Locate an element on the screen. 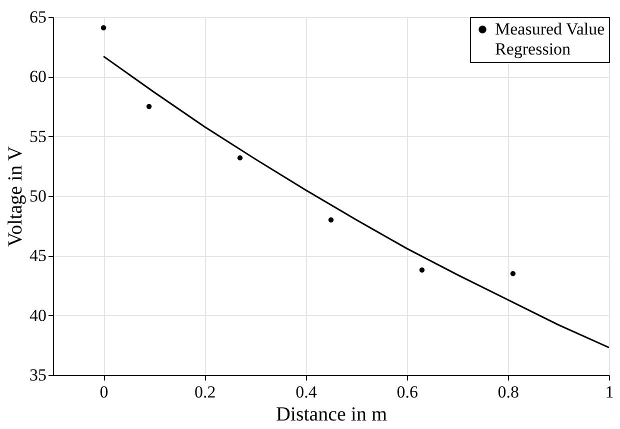 This screenshot has height=429, width=620. text: Regression is located at coordinates (533, 49).